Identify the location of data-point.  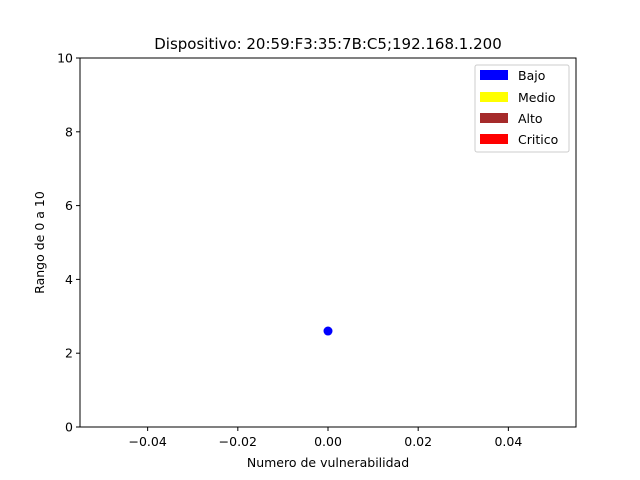
(328, 331).